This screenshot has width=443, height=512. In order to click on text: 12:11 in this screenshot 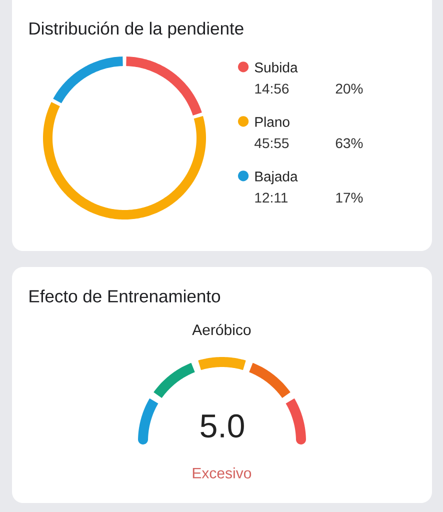, I will do `click(271, 197)`.